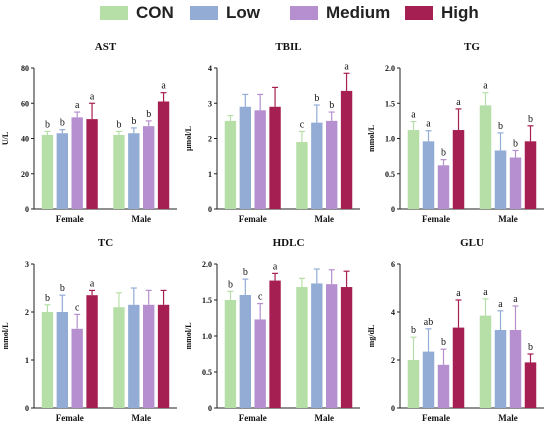  What do you see at coordinates (188, 138) in the screenshot?
I see `y-axis-label-tbil: μmol/L` at bounding box center [188, 138].